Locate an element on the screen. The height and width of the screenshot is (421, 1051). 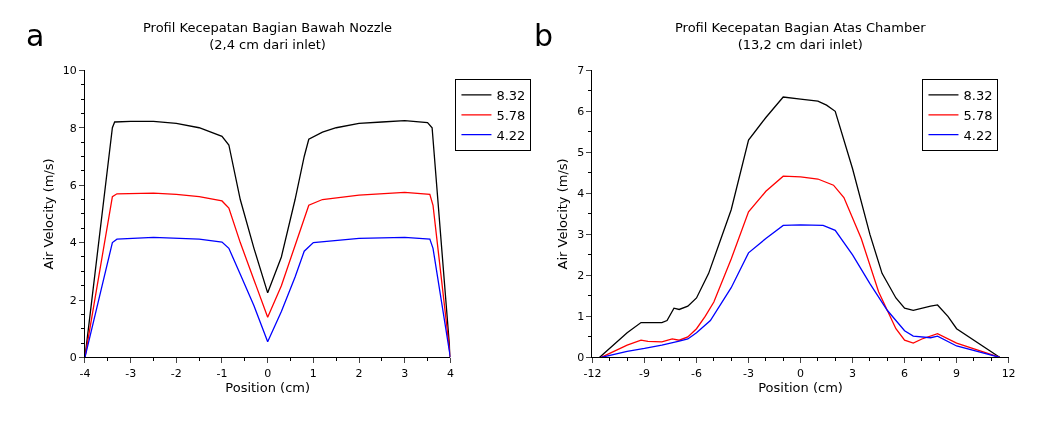
y-tick-label: 10 is located at coordinates (69, 71).